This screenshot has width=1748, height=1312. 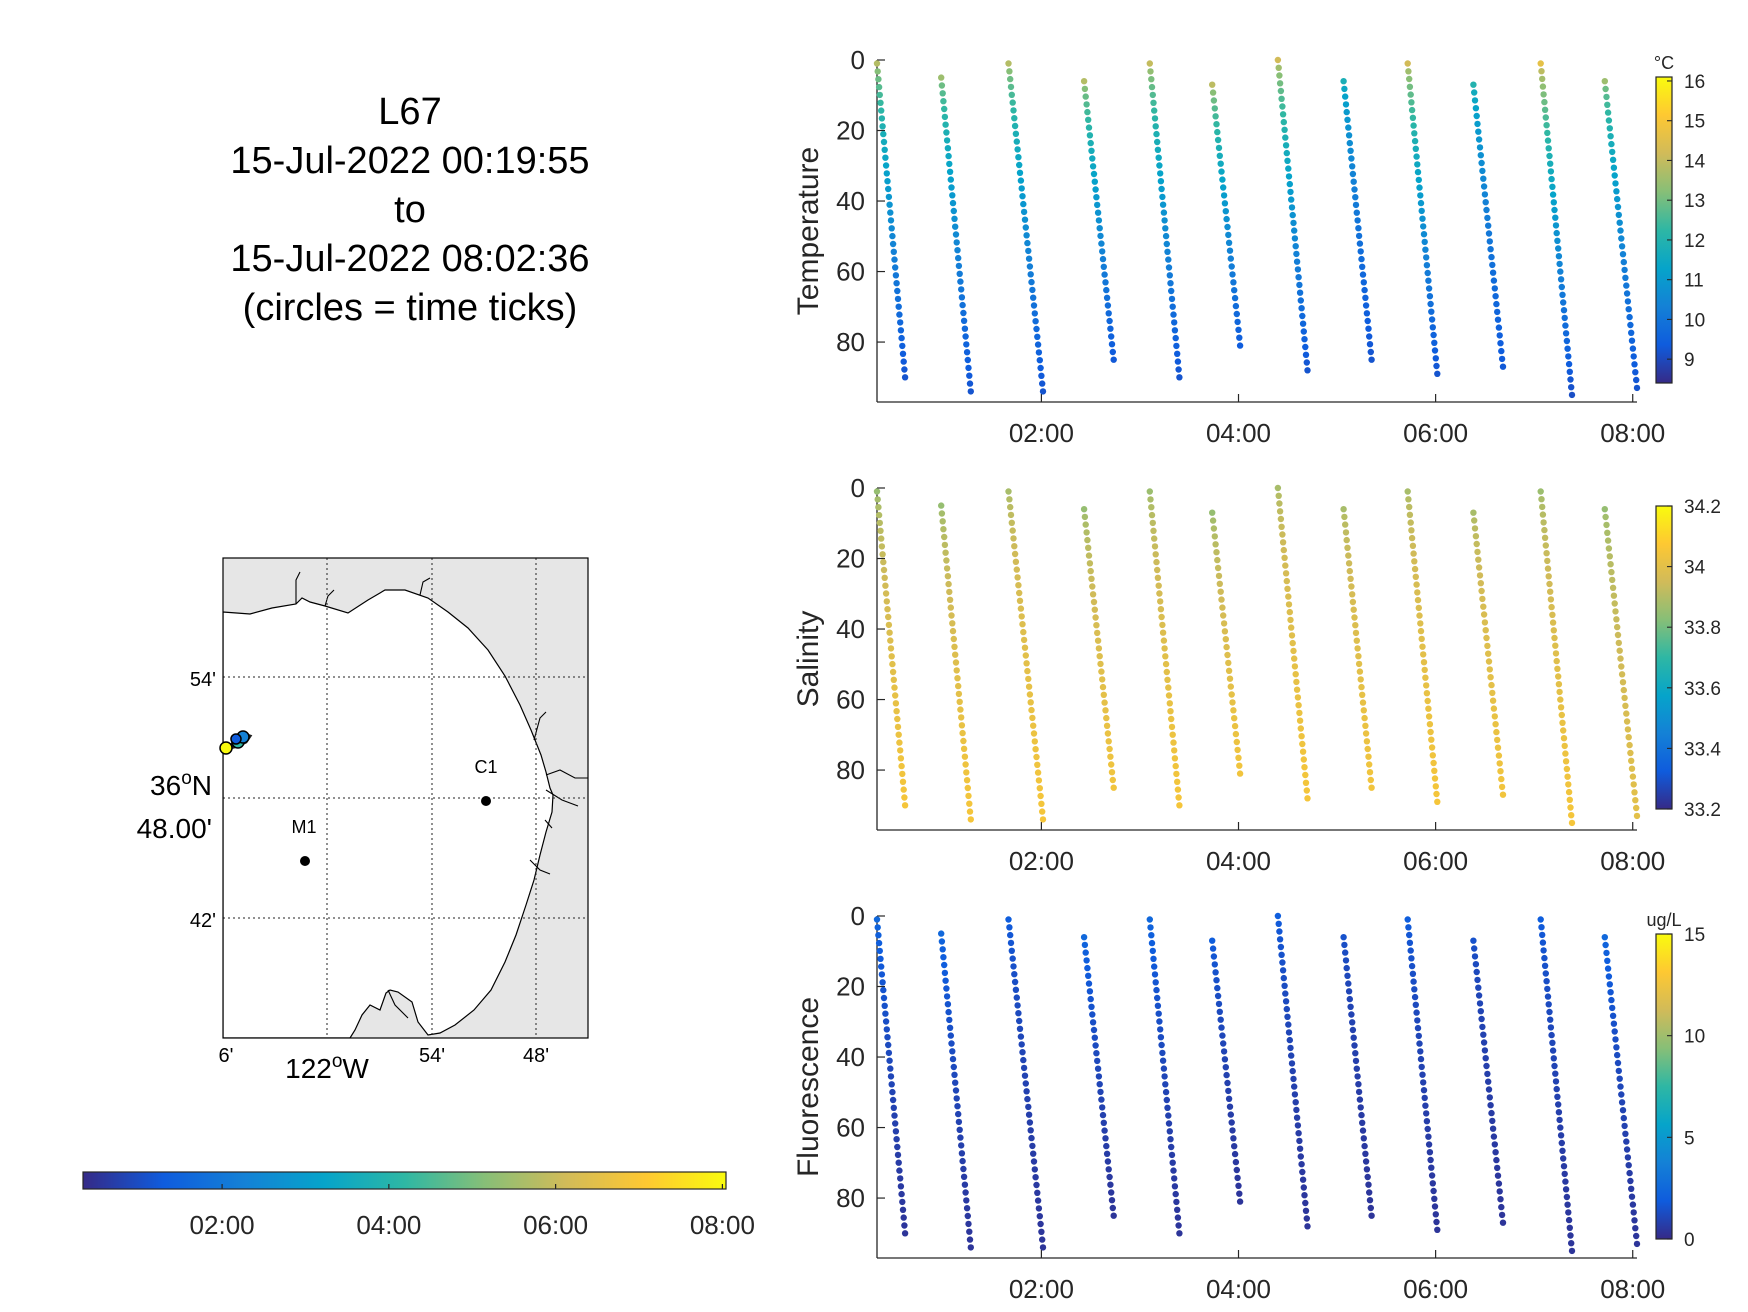 What do you see at coordinates (850, 1128) in the screenshot?
I see `fluorescence-y-tick-label: 60` at bounding box center [850, 1128].